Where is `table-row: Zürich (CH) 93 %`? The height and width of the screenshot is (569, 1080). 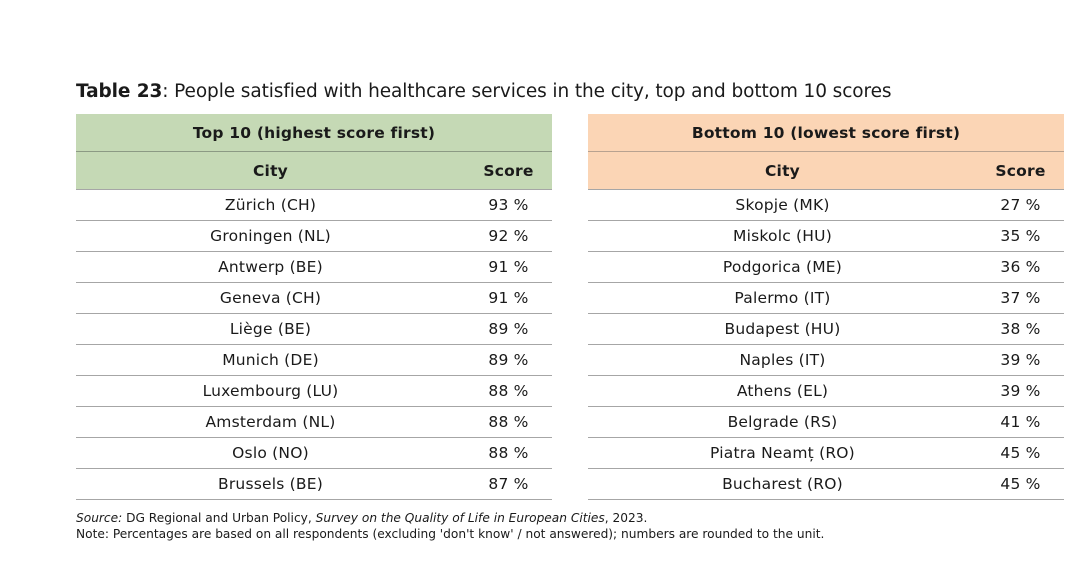 table-row: Zürich (CH) 93 % is located at coordinates (314, 205).